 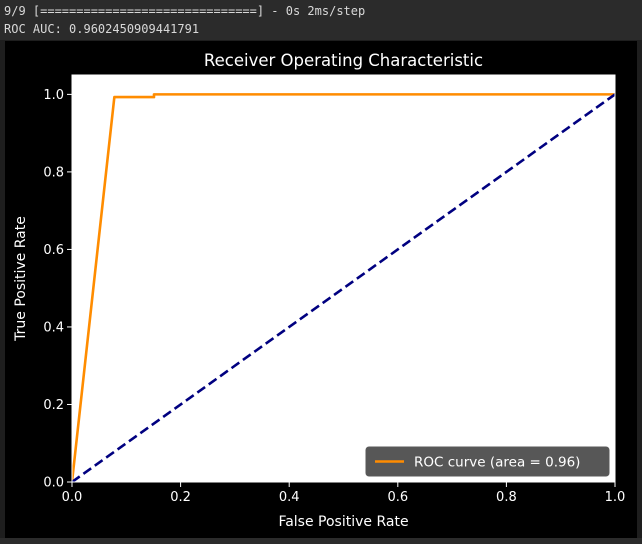 I want to click on x-tick-label: 0.0, so click(x=72, y=497).